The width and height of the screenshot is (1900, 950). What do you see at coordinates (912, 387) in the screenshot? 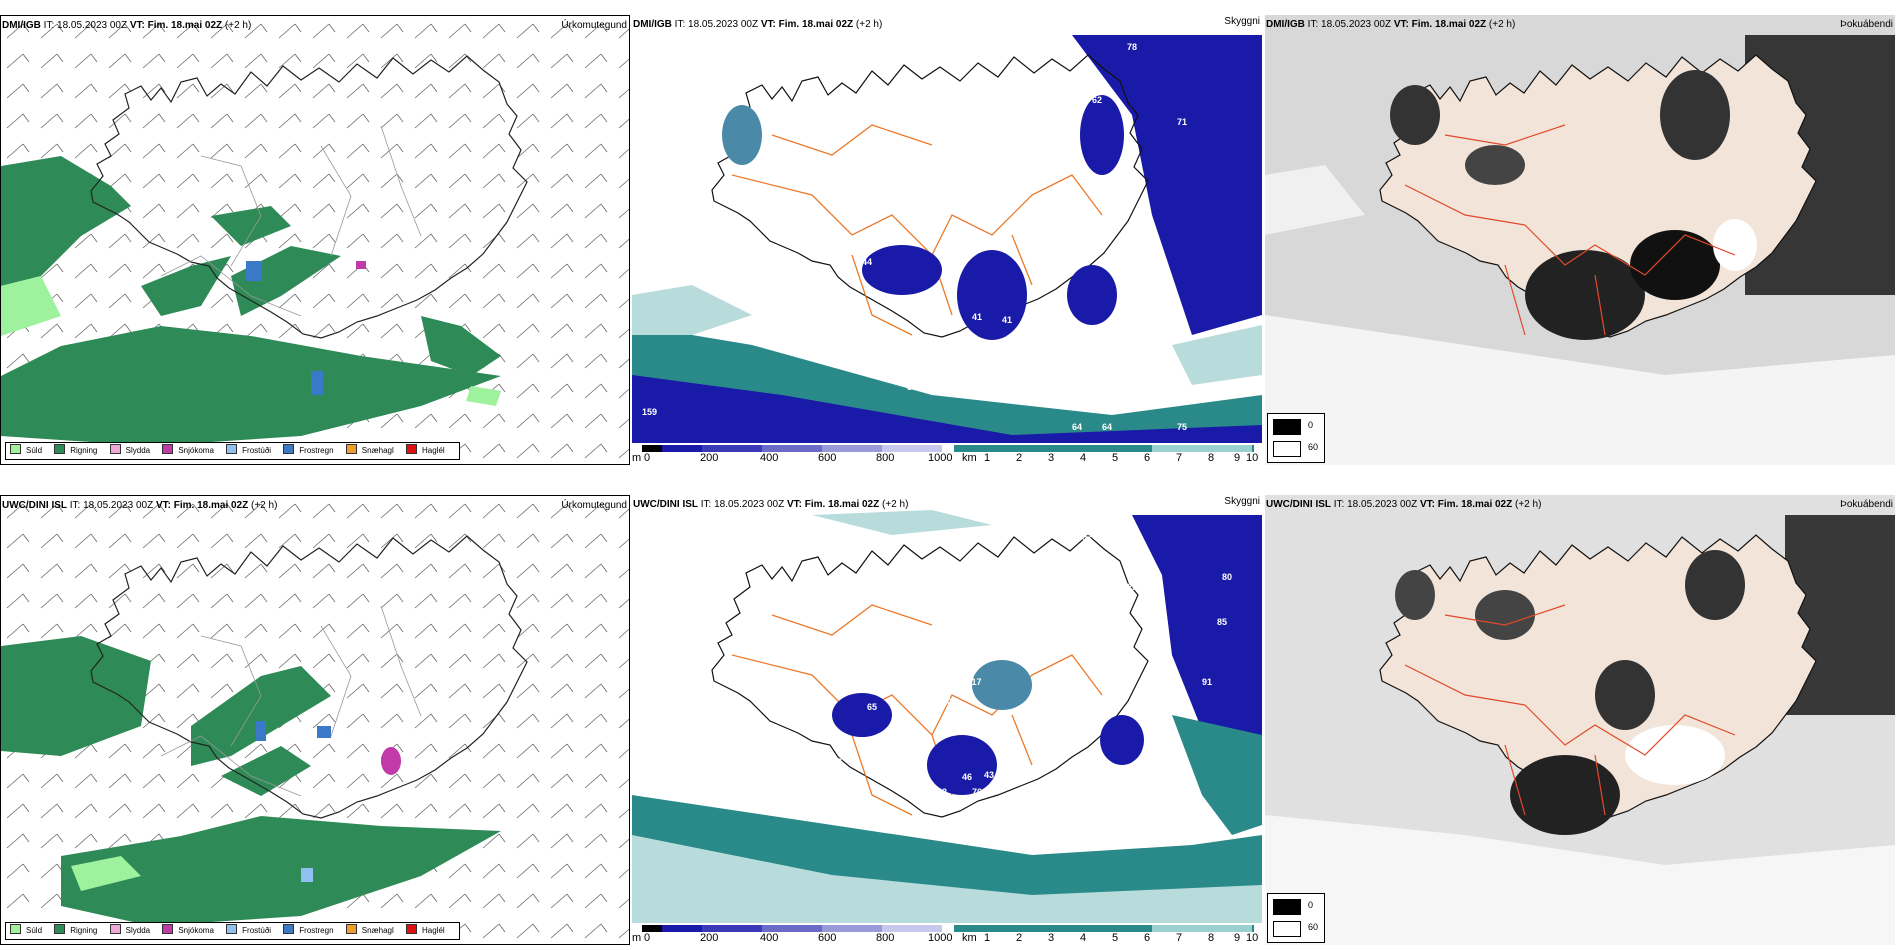
I see `visibility-value: 39` at bounding box center [912, 387].